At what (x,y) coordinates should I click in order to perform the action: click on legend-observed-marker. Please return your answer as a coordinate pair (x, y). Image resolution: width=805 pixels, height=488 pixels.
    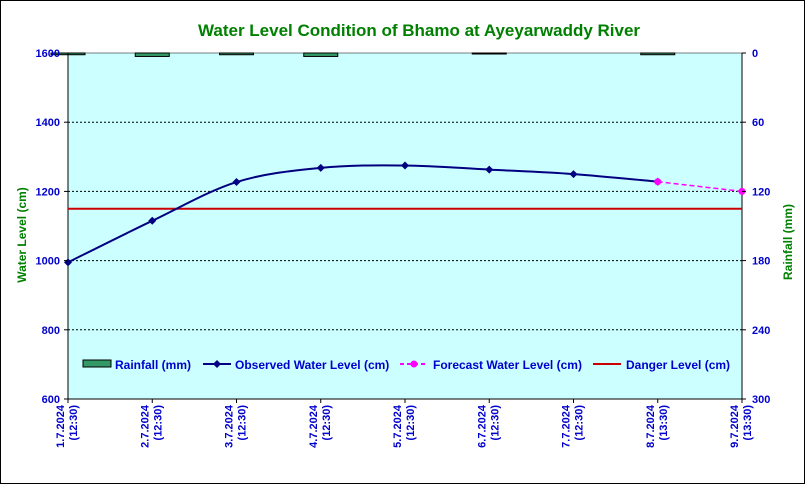
    Looking at the image, I should click on (217, 364).